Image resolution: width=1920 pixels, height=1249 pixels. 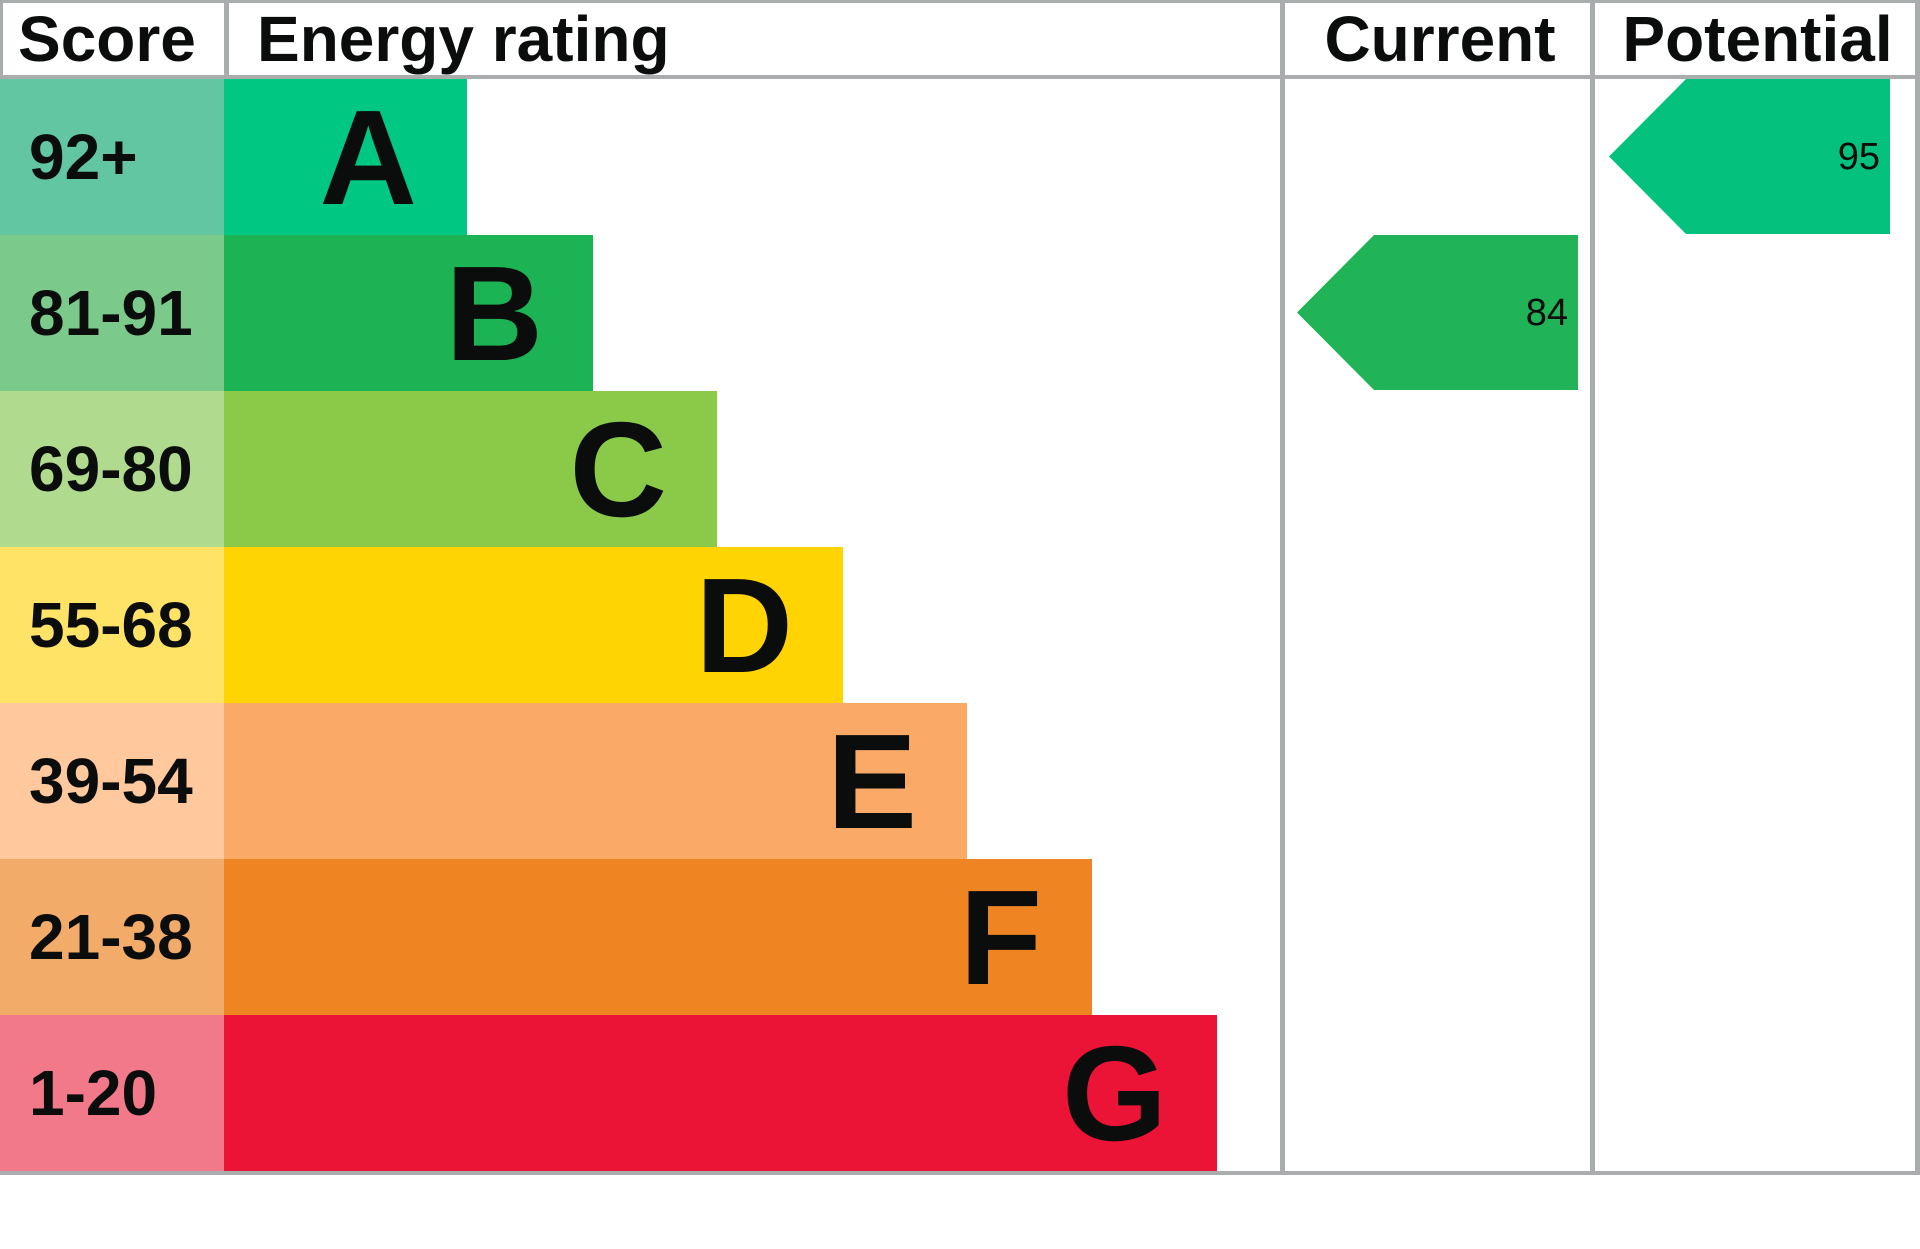 I want to click on score-column-divider, so click(x=226, y=39).